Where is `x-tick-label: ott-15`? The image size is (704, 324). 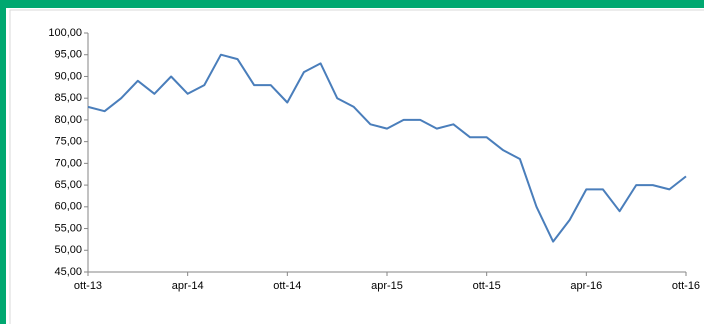 x-tick-label: ott-15 is located at coordinates (487, 286).